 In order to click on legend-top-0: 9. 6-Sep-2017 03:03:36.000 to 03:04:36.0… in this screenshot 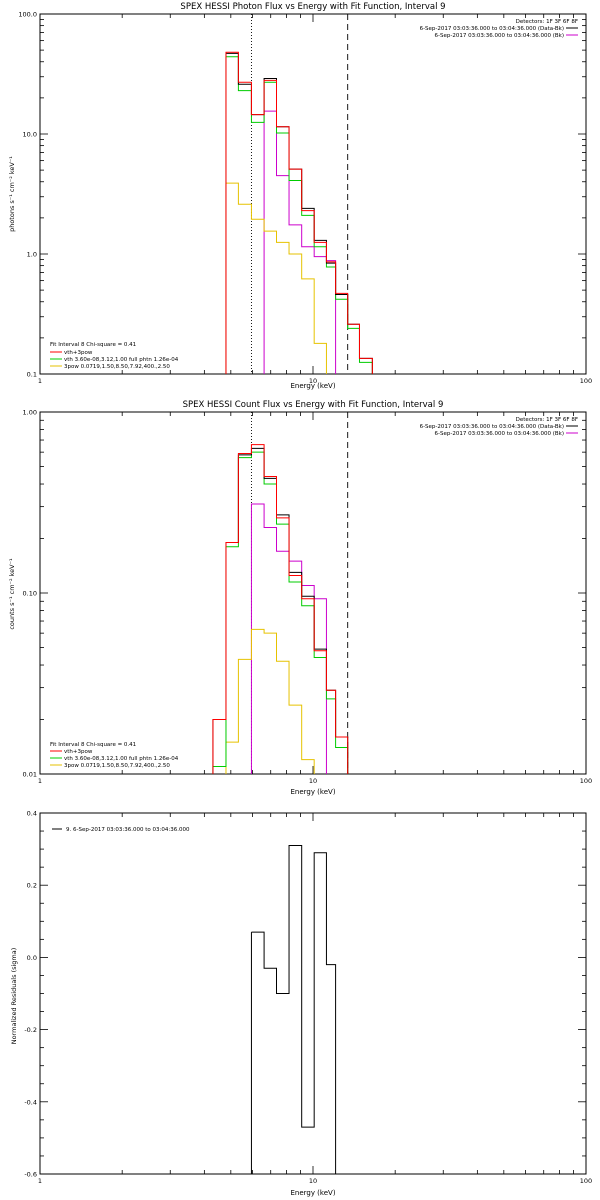, I will do `click(128, 830)`.